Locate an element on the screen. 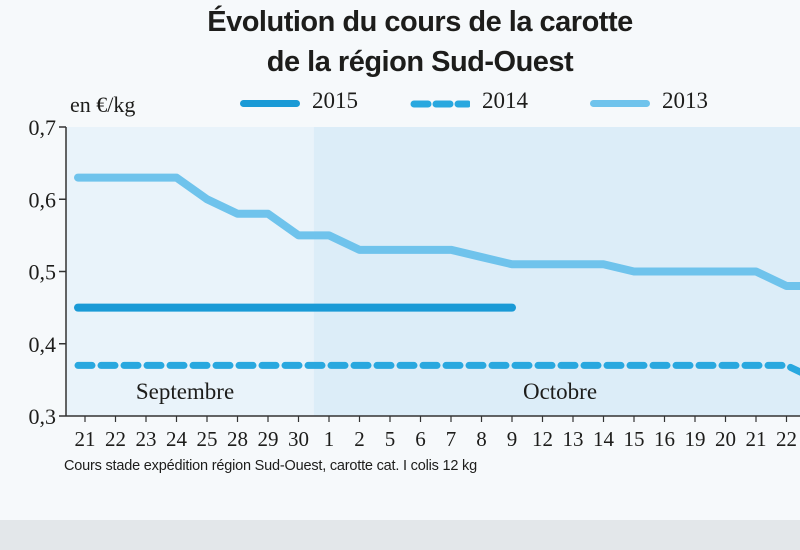 Image resolution: width=800 pixels, height=550 pixels. legend-label-2015: 2015 is located at coordinates (335, 100).